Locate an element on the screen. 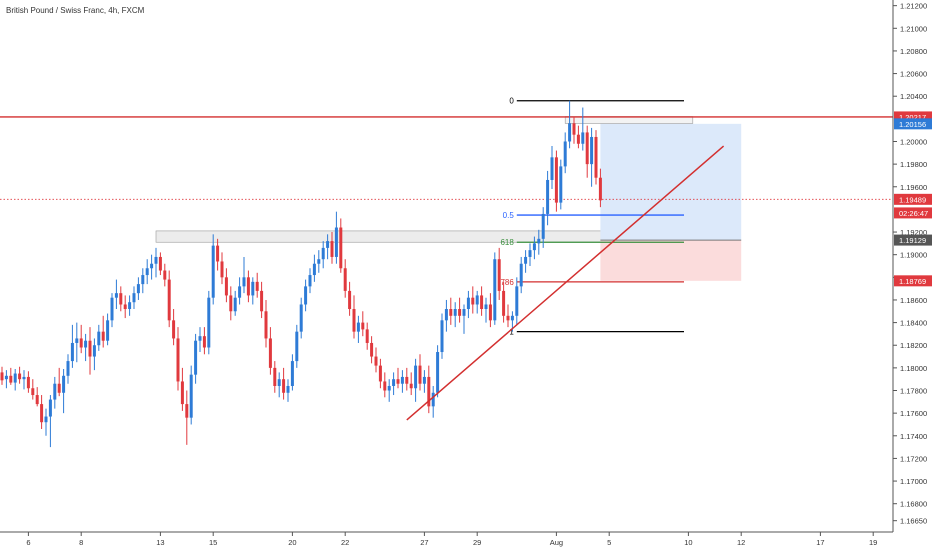  y-tick-label: 1.18600 is located at coordinates (913, 300).